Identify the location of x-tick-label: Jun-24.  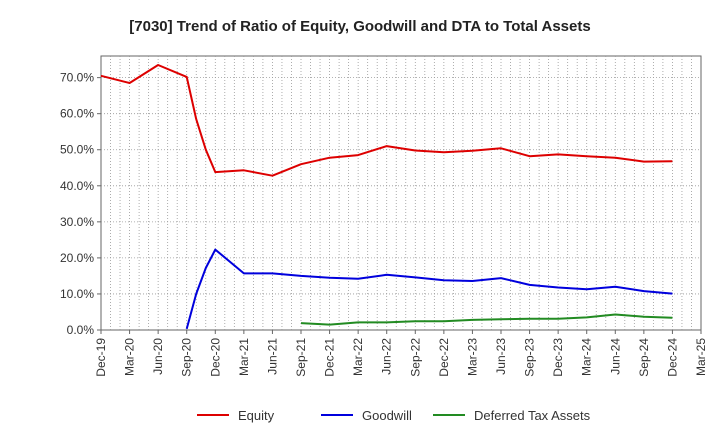
(615, 356).